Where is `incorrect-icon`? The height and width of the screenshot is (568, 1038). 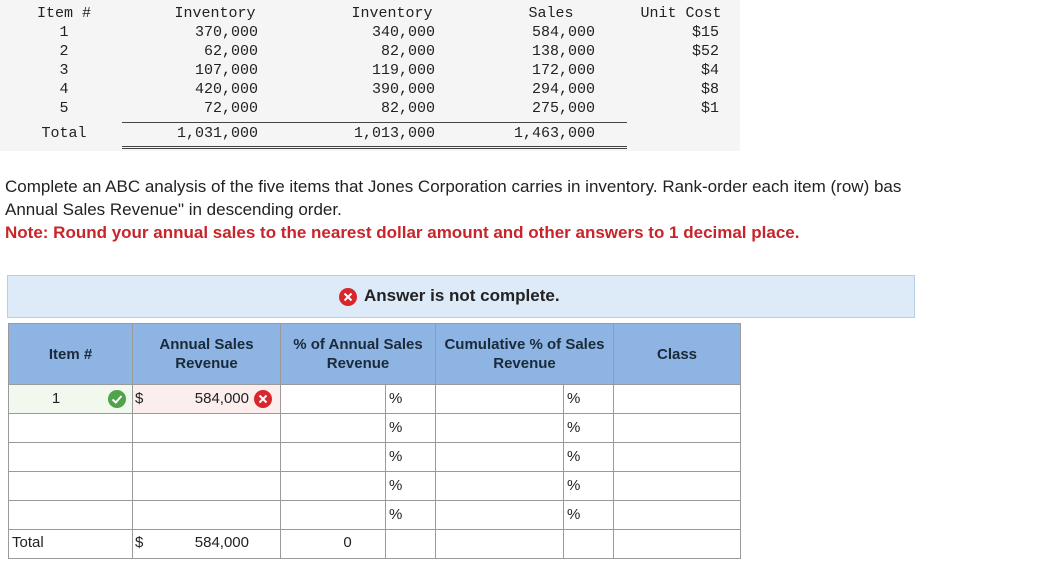
incorrect-icon is located at coordinates (263, 399).